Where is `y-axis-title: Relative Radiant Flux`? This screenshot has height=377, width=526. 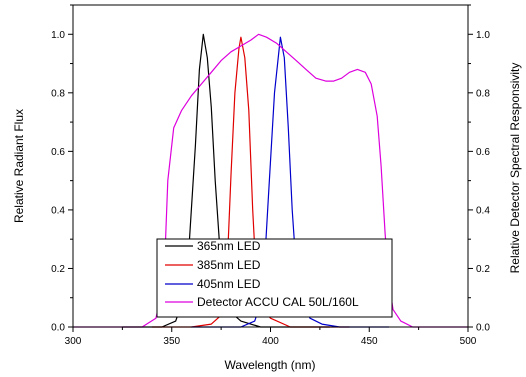
y-axis-title: Relative Radiant Flux is located at coordinates (19, 166).